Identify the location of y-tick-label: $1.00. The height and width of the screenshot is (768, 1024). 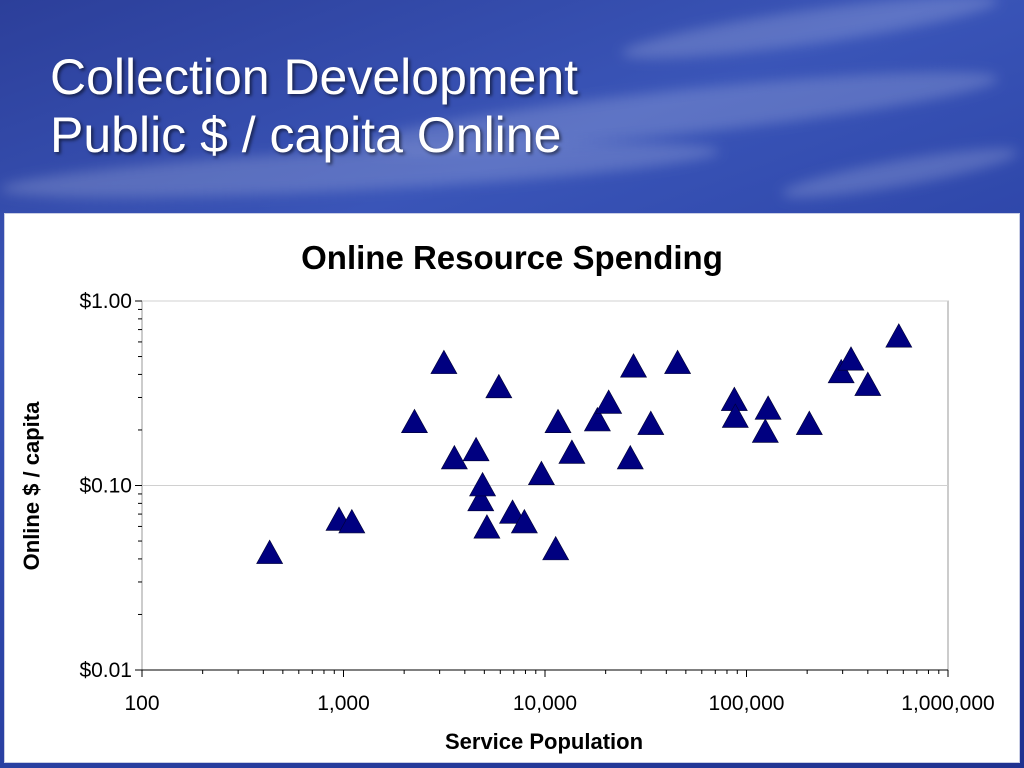
(105, 301).